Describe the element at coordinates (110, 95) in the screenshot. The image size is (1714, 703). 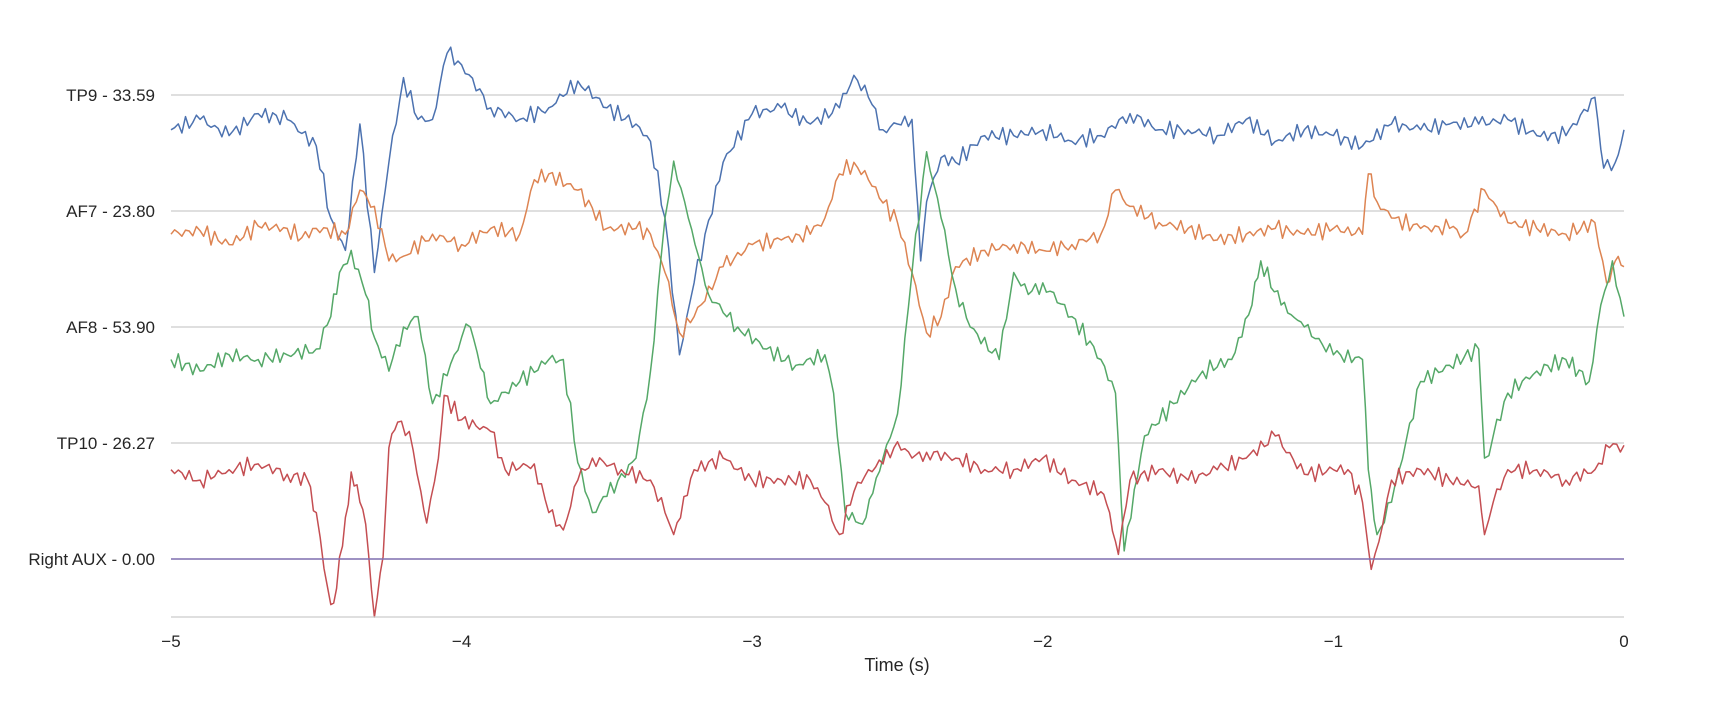
I see `y-tick-label: TP9 - 33.59` at that location.